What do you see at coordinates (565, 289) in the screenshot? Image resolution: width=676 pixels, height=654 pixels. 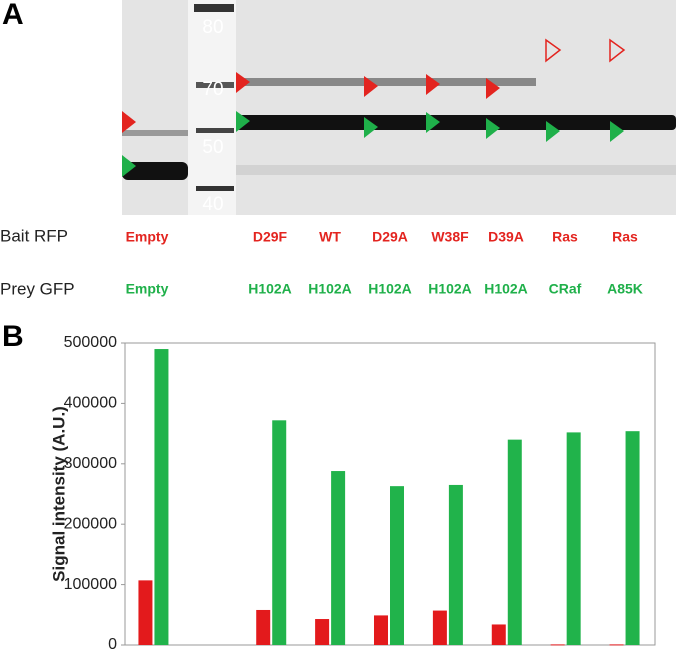 I see `prey-label: CRaf` at bounding box center [565, 289].